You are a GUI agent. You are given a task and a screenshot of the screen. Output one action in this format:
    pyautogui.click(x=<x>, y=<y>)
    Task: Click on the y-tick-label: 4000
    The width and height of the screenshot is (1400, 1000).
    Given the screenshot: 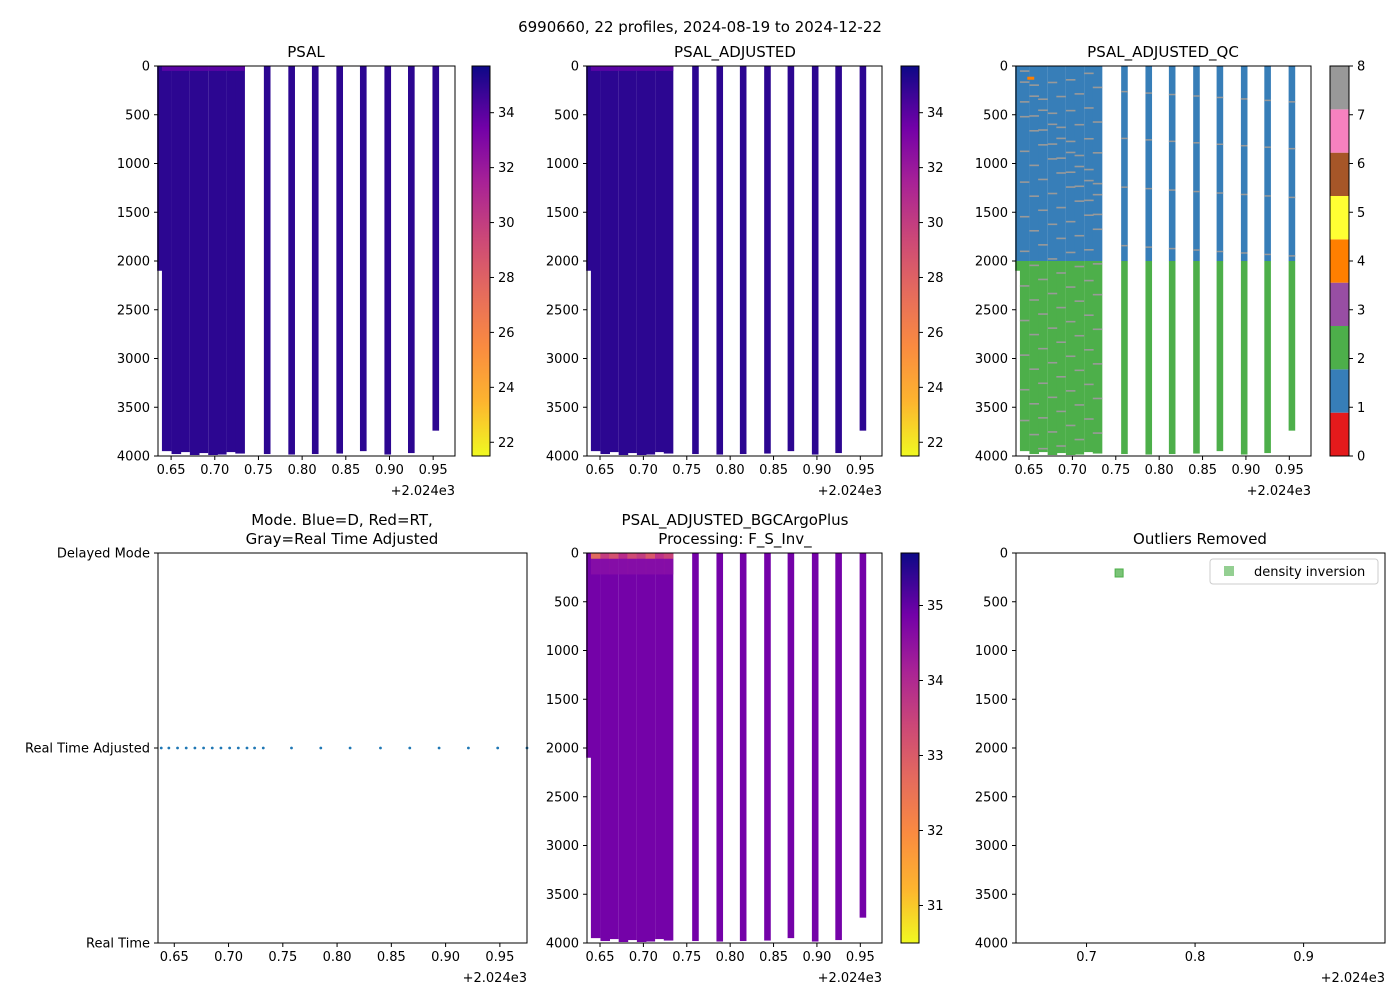 What is the action you would take?
    pyautogui.click(x=991, y=457)
    